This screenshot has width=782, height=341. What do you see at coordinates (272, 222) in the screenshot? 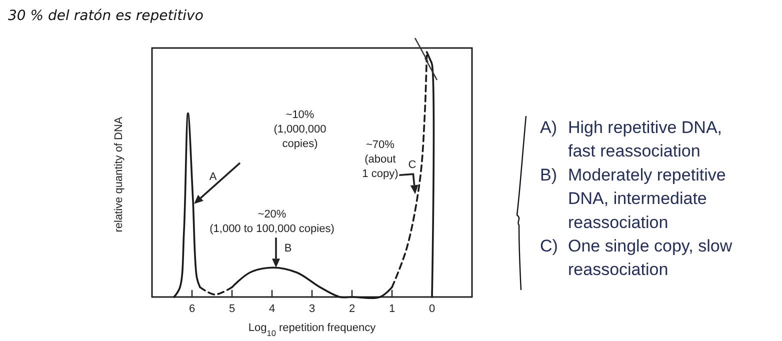
I see `annotation: ~20% (1,000 to 100,000 copies)` at bounding box center [272, 222].